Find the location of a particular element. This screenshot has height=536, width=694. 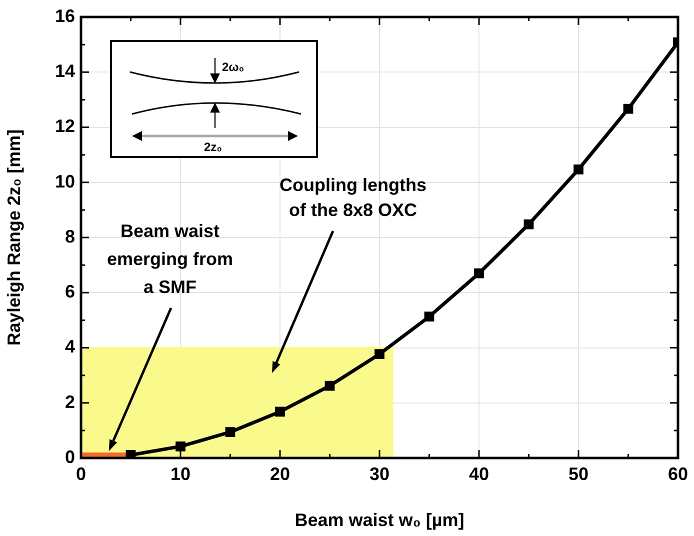

x-tick-label: 50 is located at coordinates (578, 474).